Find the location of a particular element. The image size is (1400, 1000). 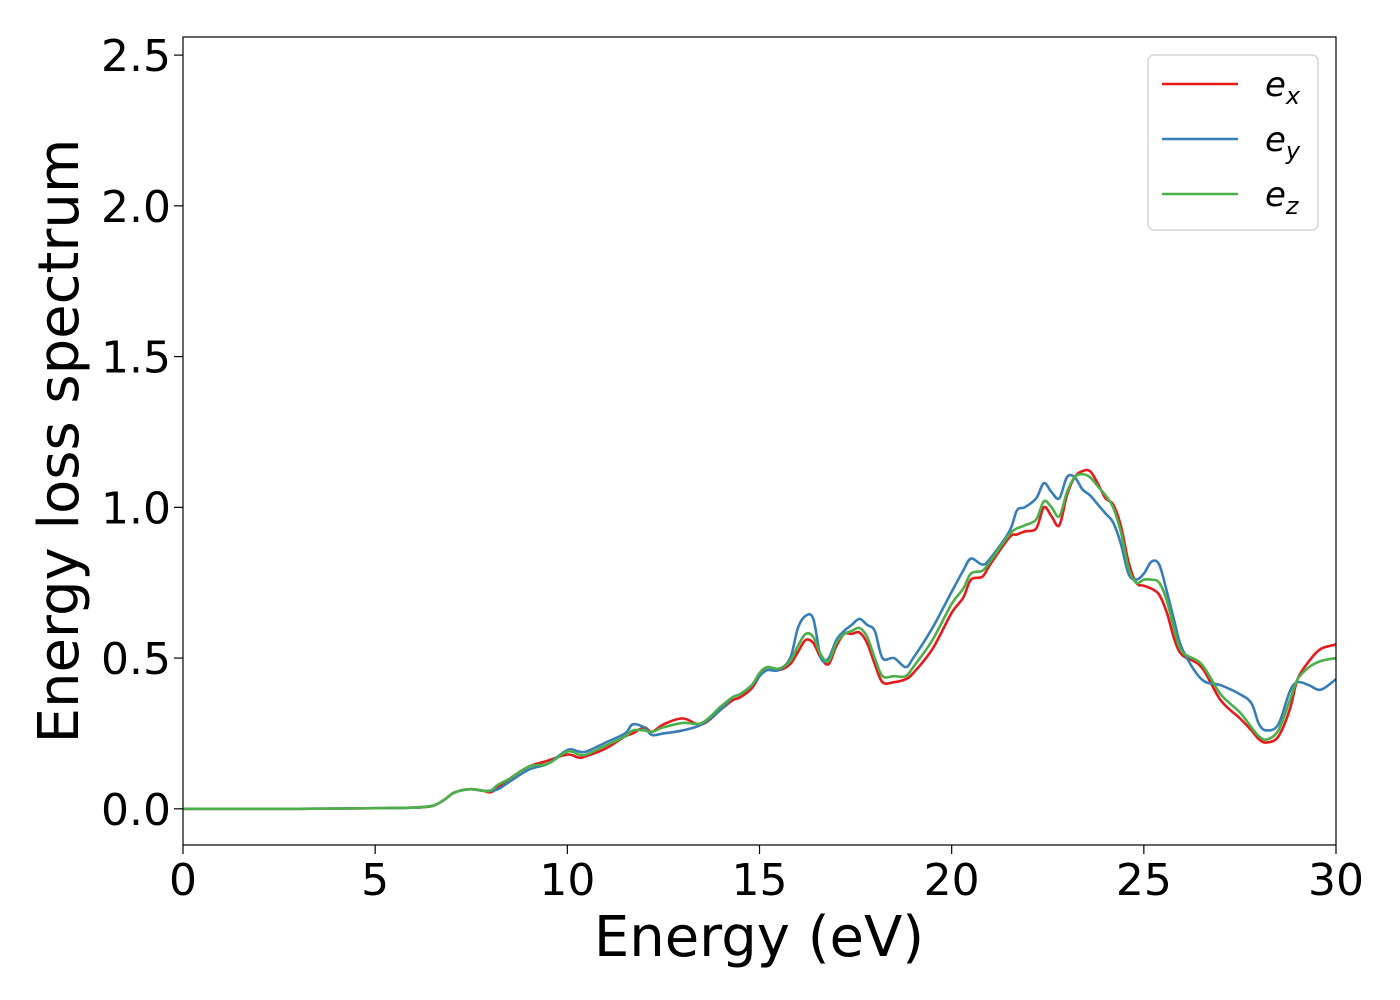

y-tick-label: 1.0 is located at coordinates (136, 508).